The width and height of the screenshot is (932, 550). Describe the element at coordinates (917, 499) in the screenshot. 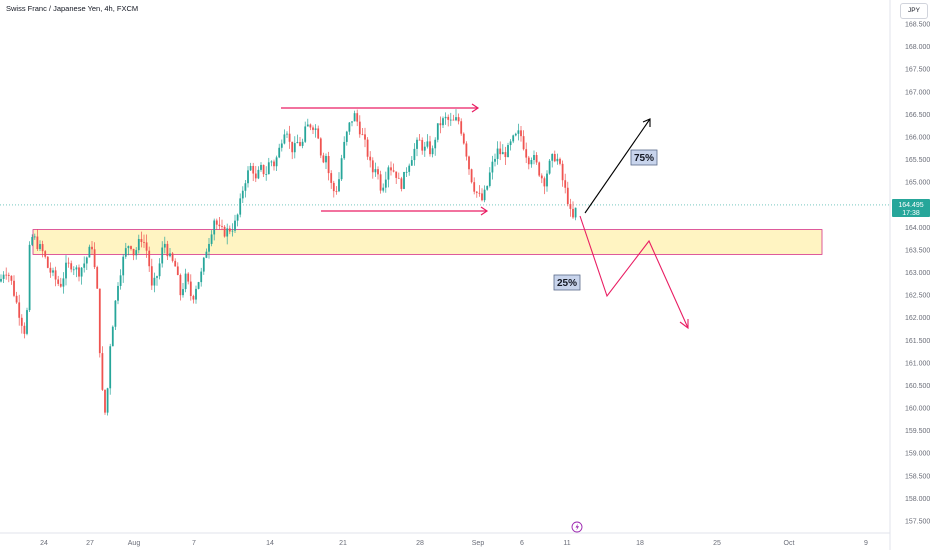

I see `y-tick-label: 158.000` at that location.